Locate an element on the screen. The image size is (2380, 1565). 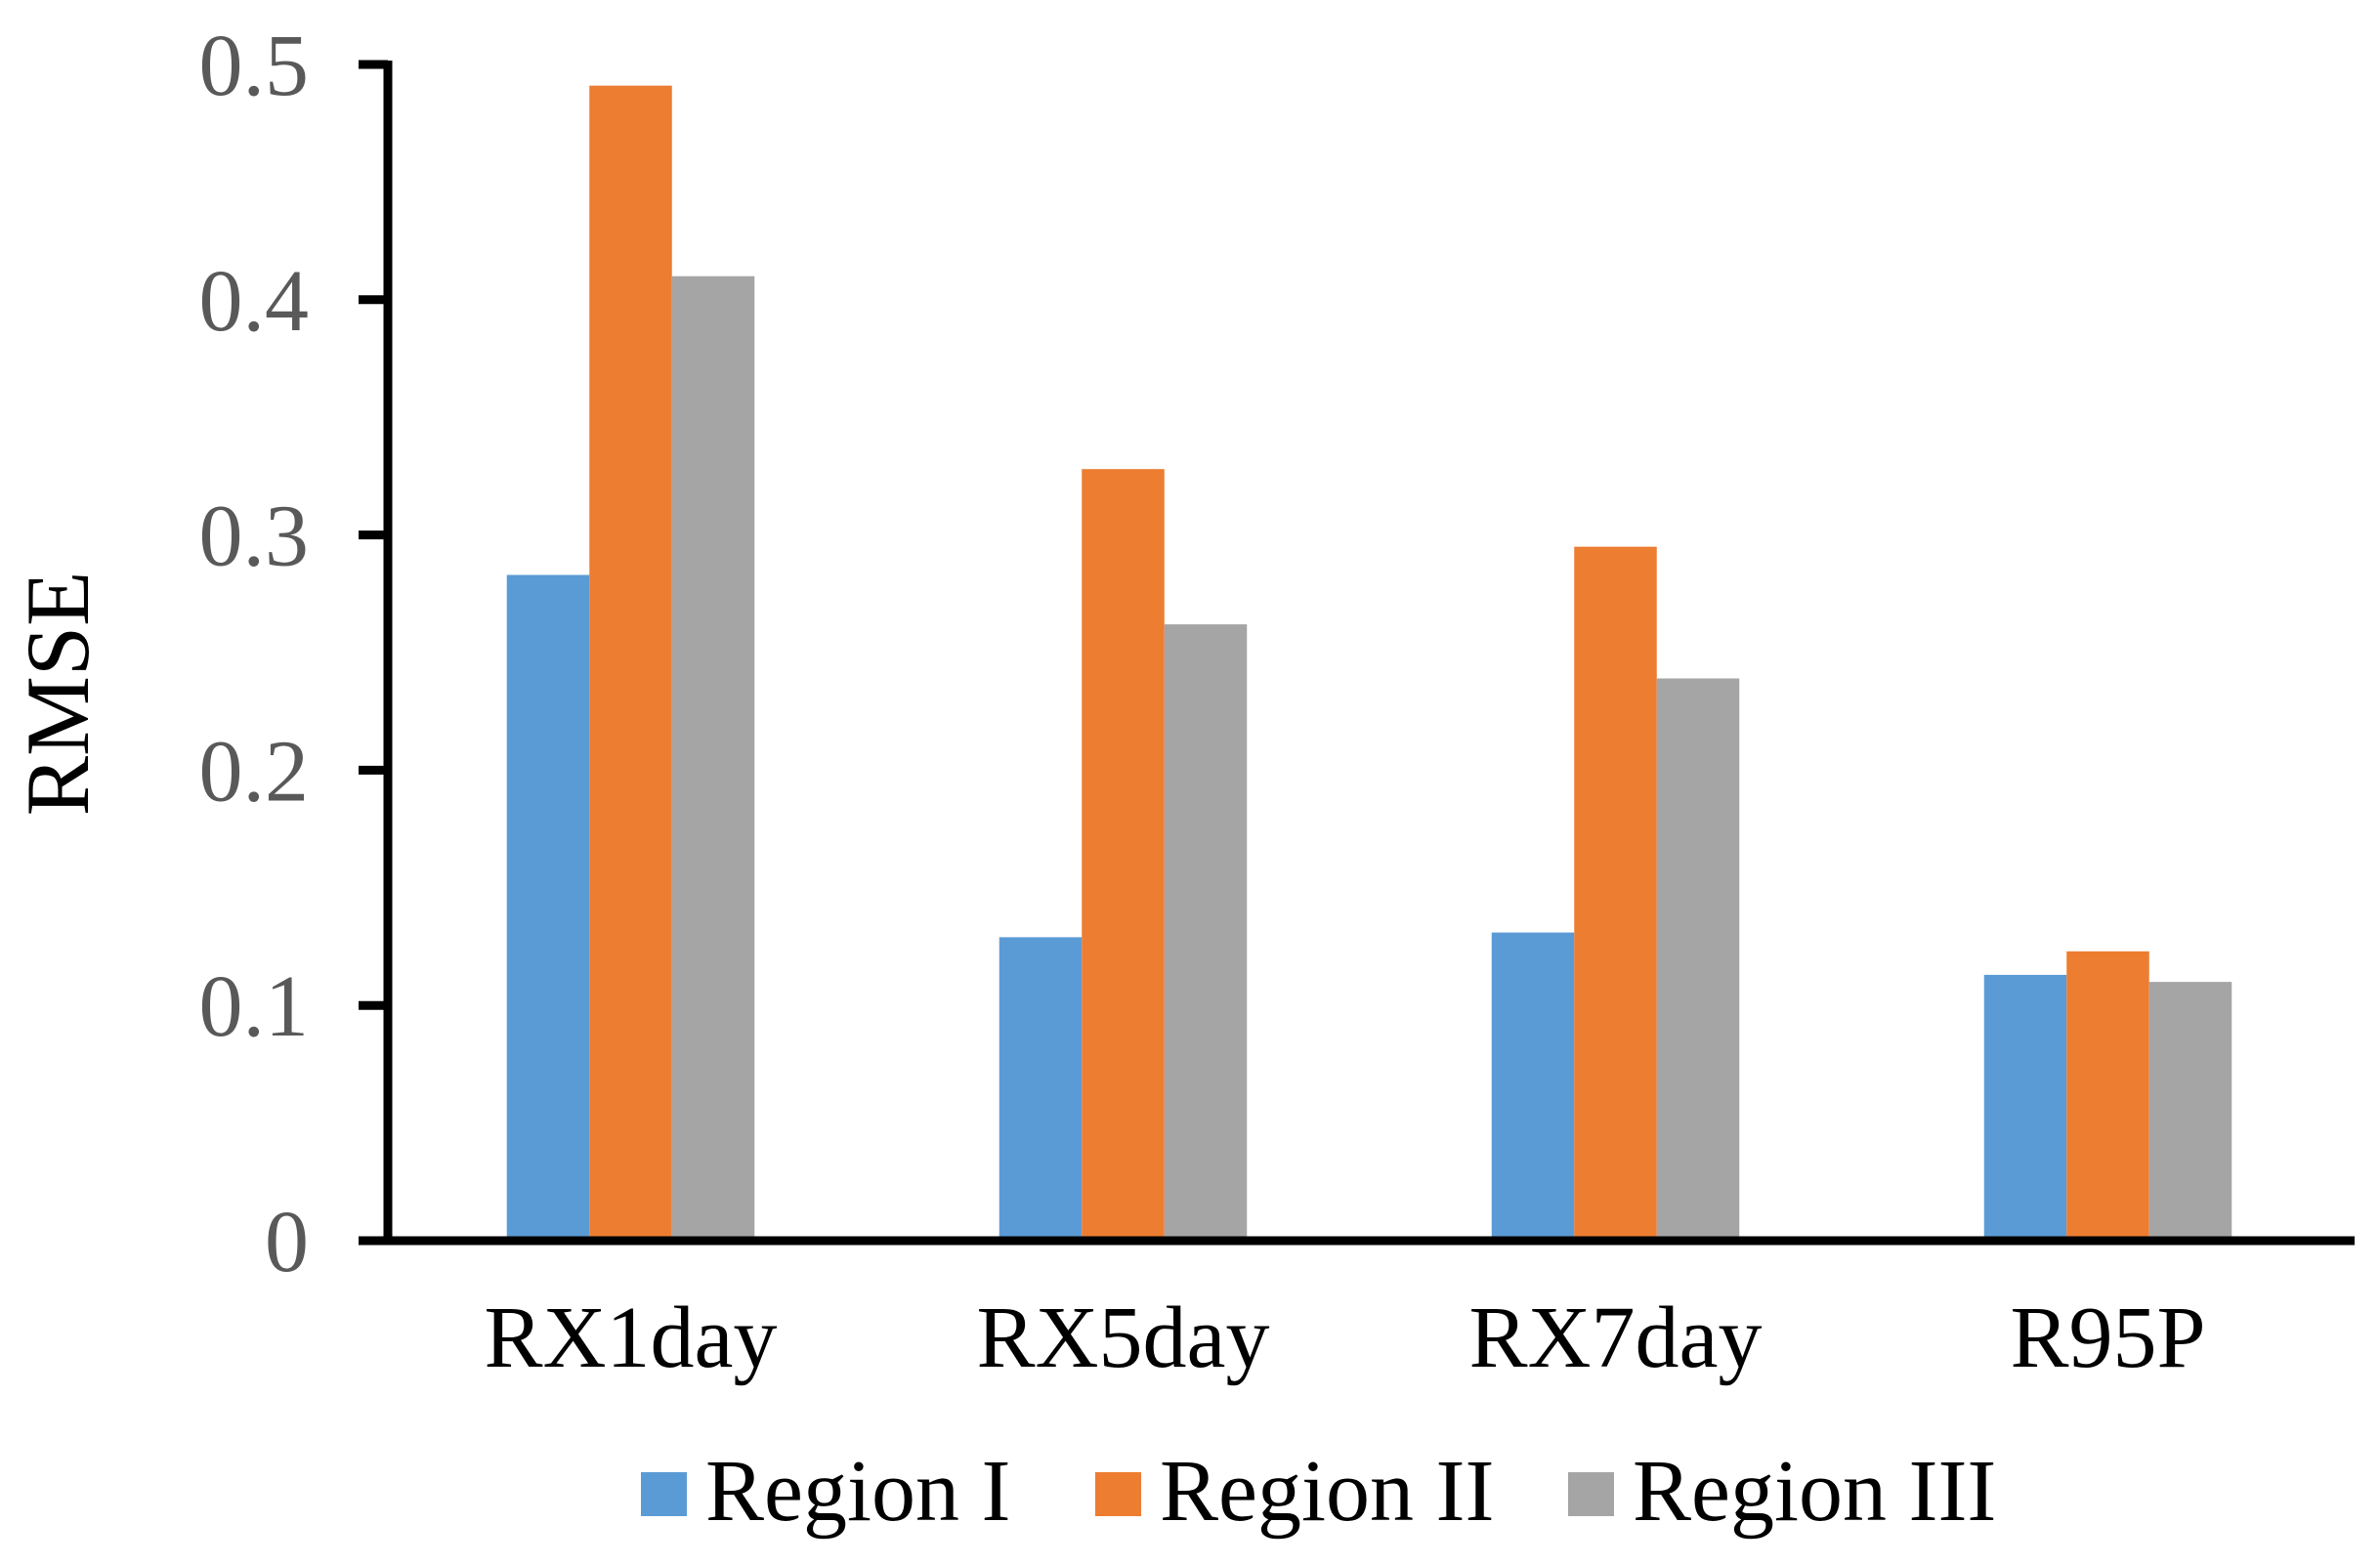
legend-item-region-iii: Region III is located at coordinates (1782, 1492).